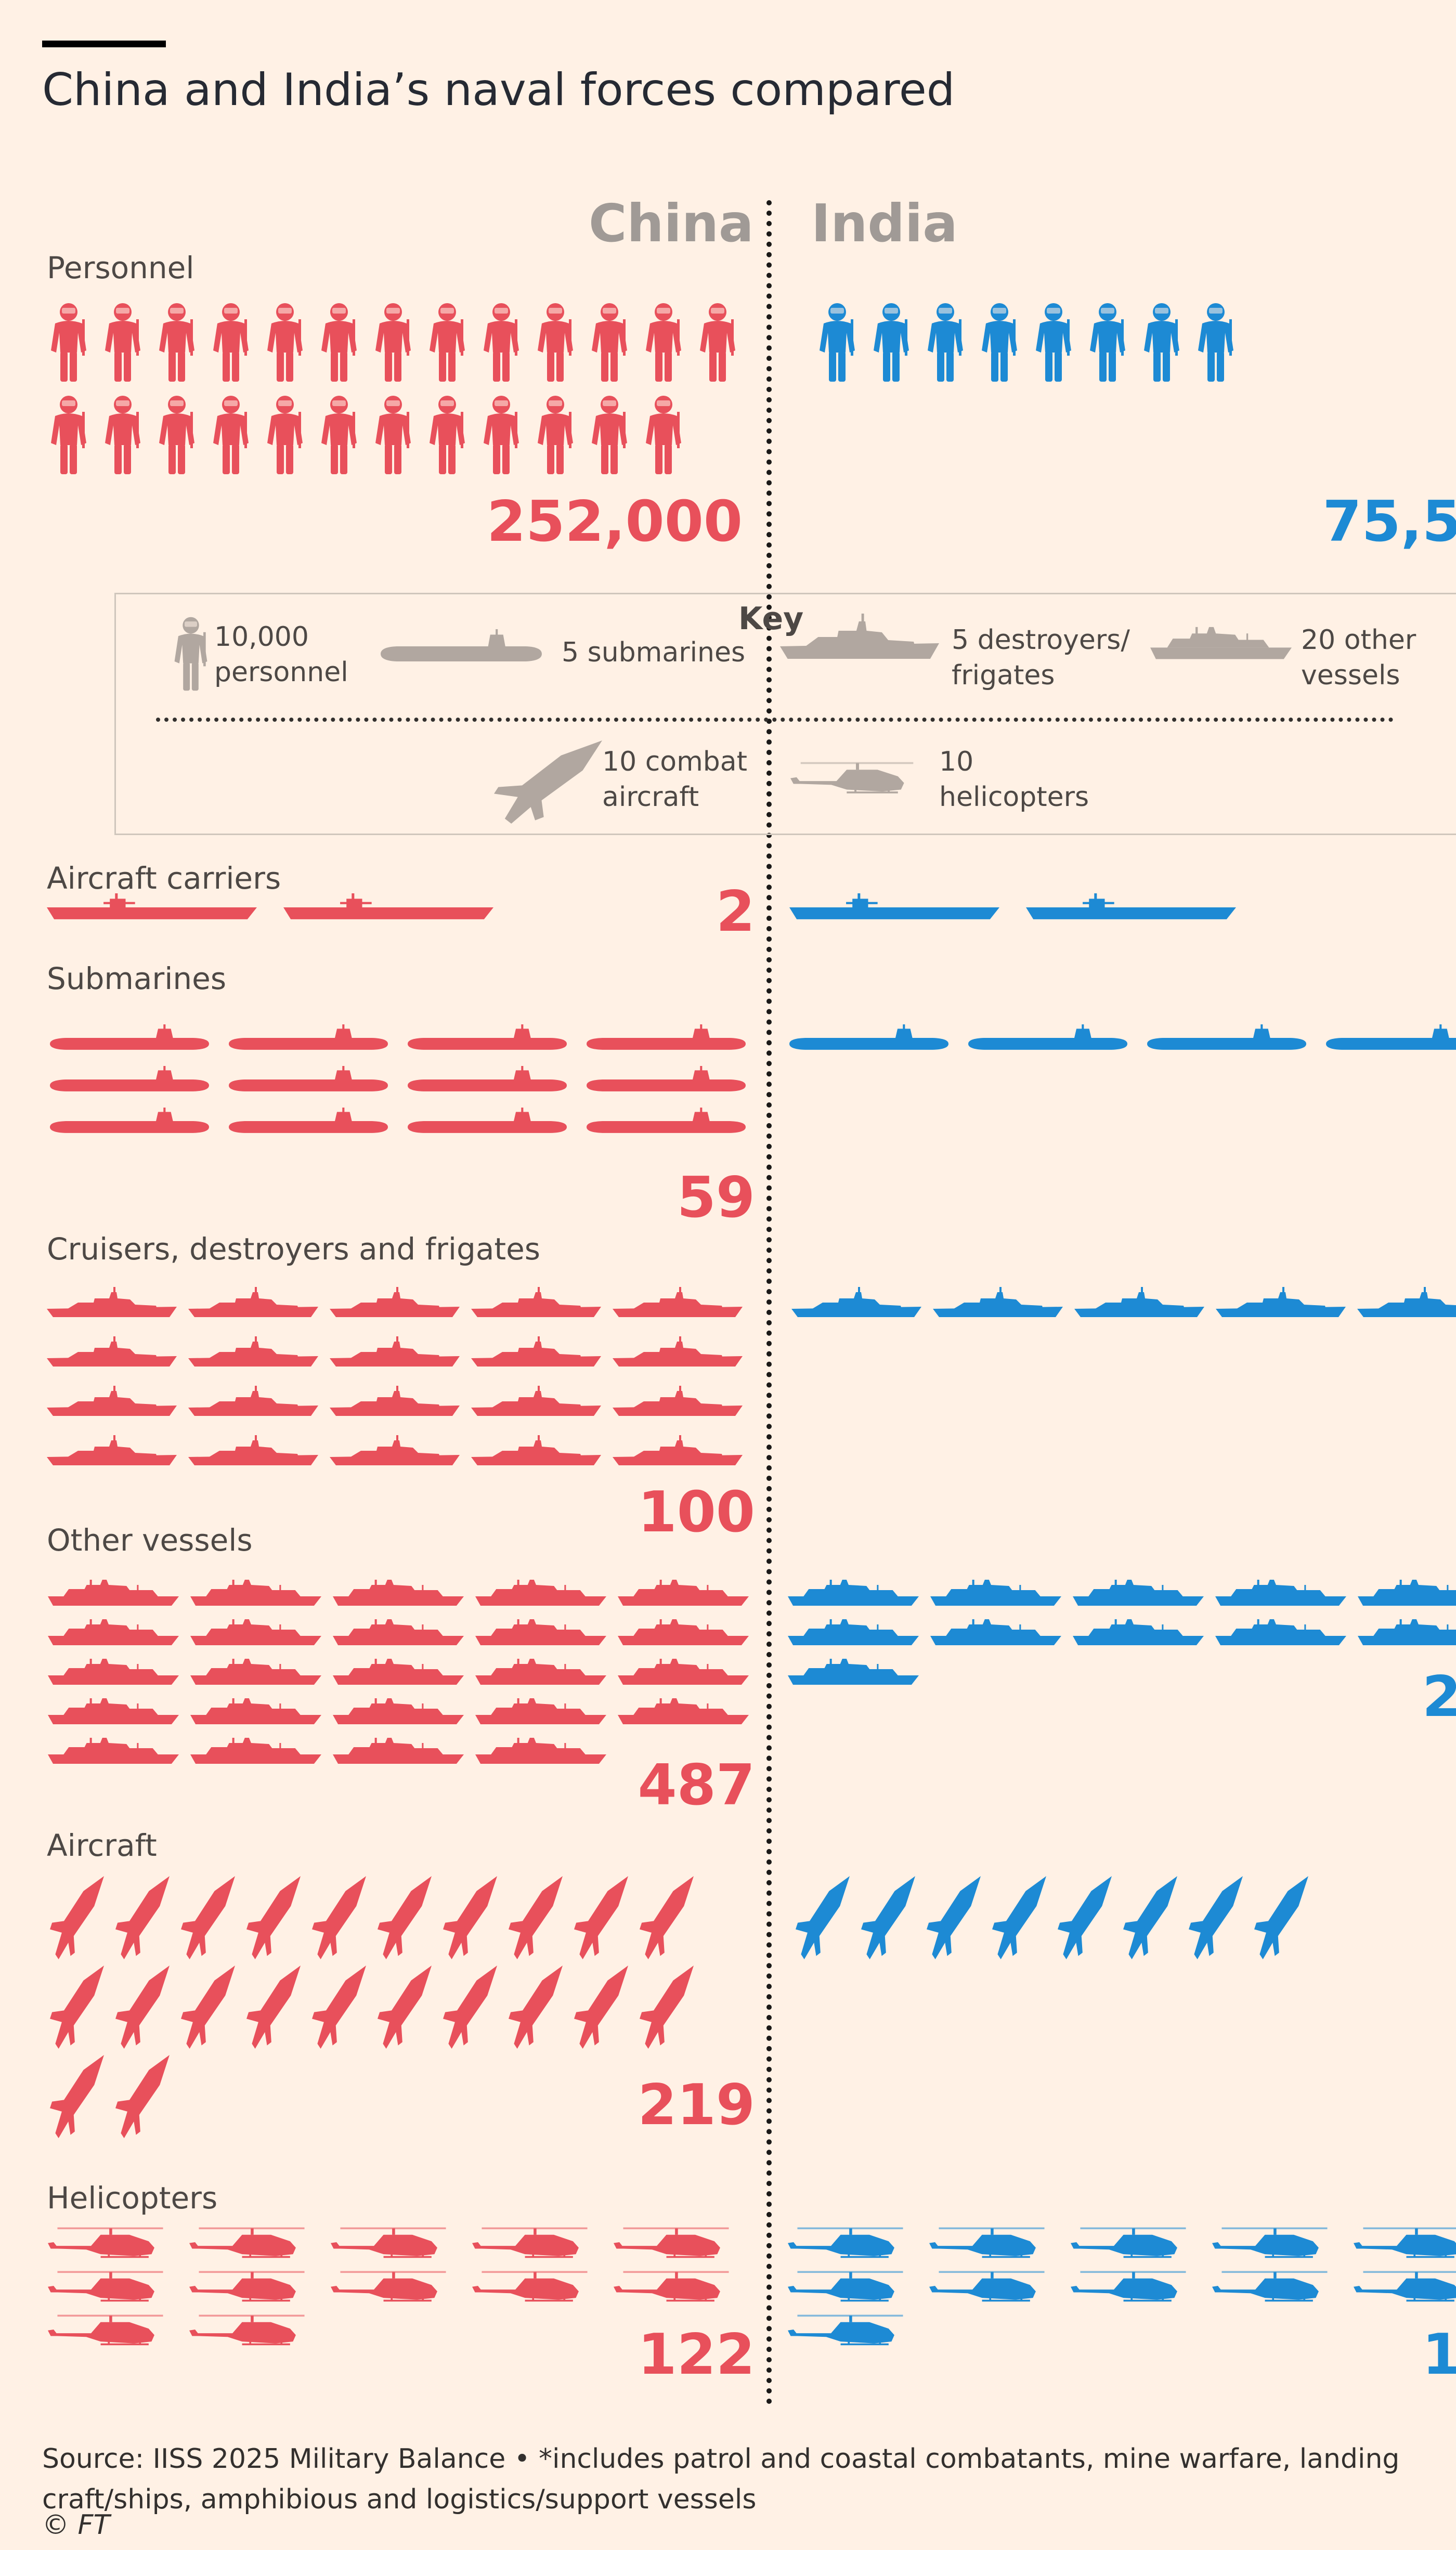  What do you see at coordinates (675, 780) in the screenshot?
I see `key-label-aircraft: 10 combat aircraft` at bounding box center [675, 780].